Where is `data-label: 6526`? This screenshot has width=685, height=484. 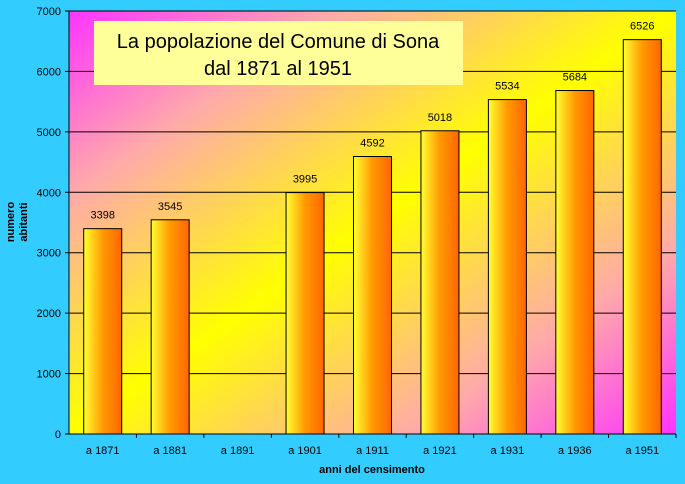
data-label: 6526 is located at coordinates (642, 27).